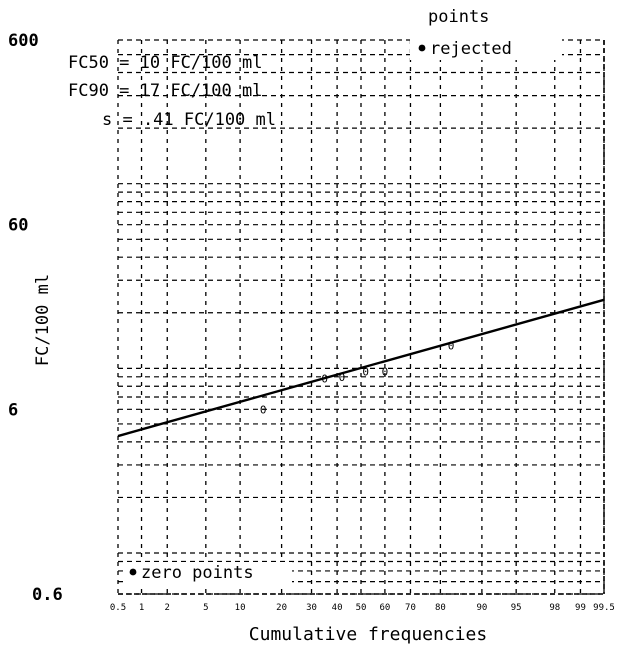 The image size is (630, 653). What do you see at coordinates (13, 410) in the screenshot?
I see `y-tick-label: 6` at bounding box center [13, 410].